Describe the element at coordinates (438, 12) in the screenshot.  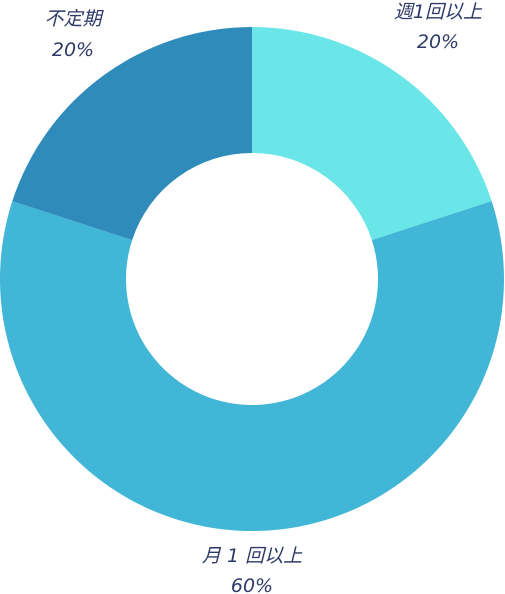
I see `slice-label-0: 週1回以上` at that location.